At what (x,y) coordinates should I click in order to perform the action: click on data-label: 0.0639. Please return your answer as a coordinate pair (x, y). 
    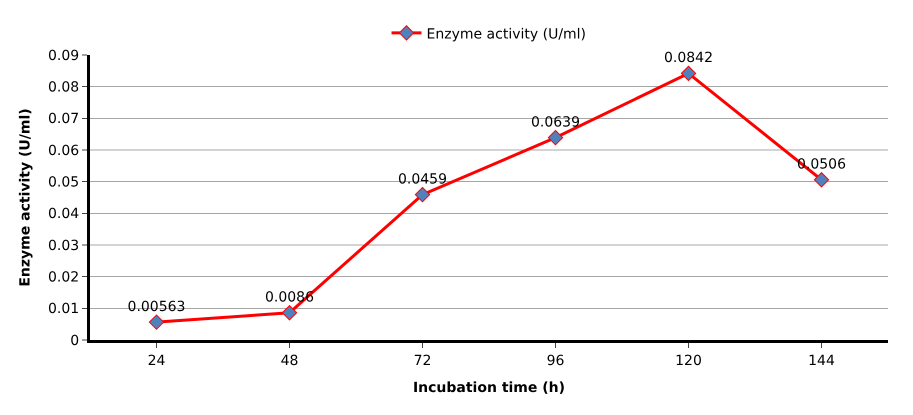
    Looking at the image, I should click on (555, 122).